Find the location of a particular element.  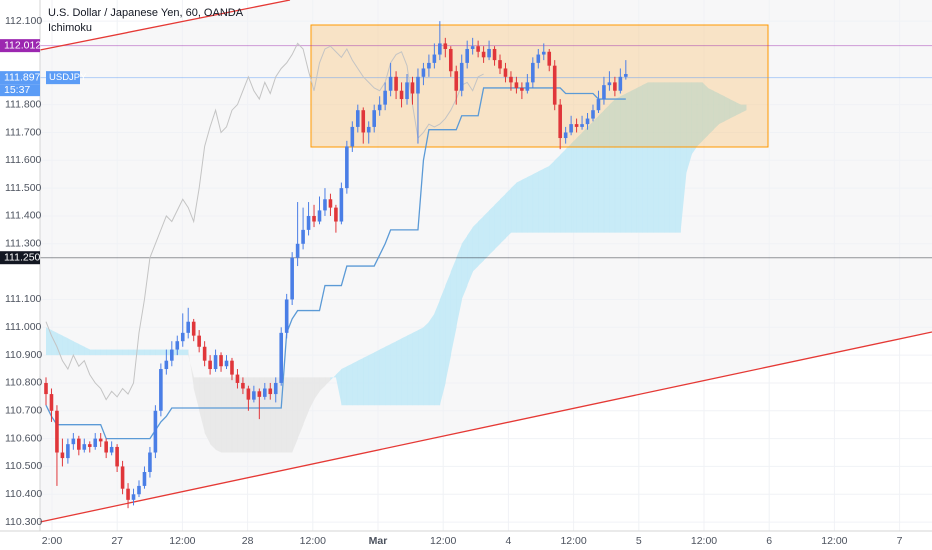

y-tick-label: 110.500 is located at coordinates (23, 466).